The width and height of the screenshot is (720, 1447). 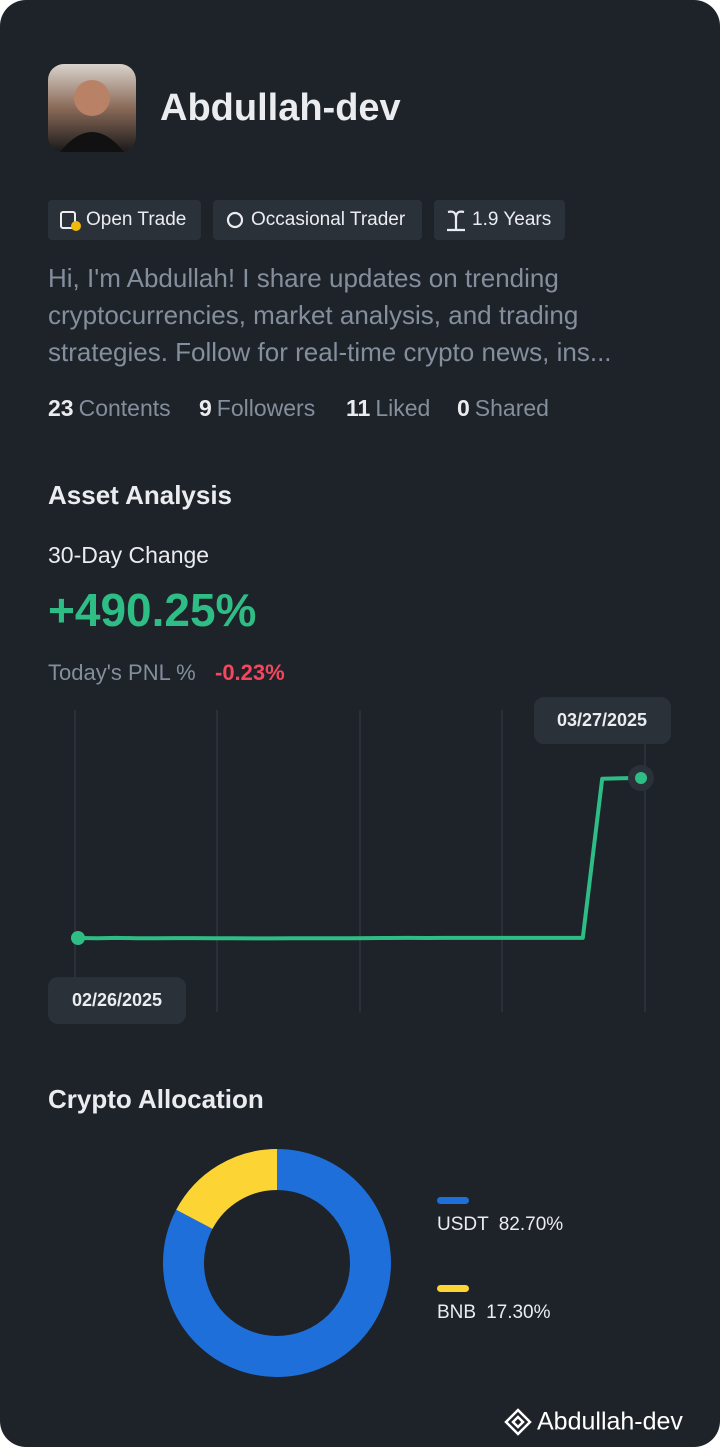 What do you see at coordinates (456, 1312) in the screenshot?
I see `legend-label: BNB` at bounding box center [456, 1312].